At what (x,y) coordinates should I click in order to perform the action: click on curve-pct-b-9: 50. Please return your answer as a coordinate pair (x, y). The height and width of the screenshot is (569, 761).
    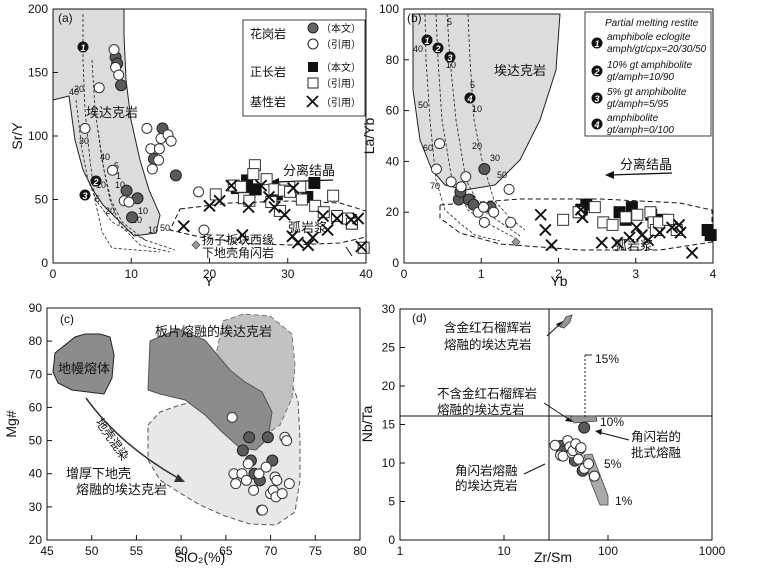
    Looking at the image, I should click on (502, 175).